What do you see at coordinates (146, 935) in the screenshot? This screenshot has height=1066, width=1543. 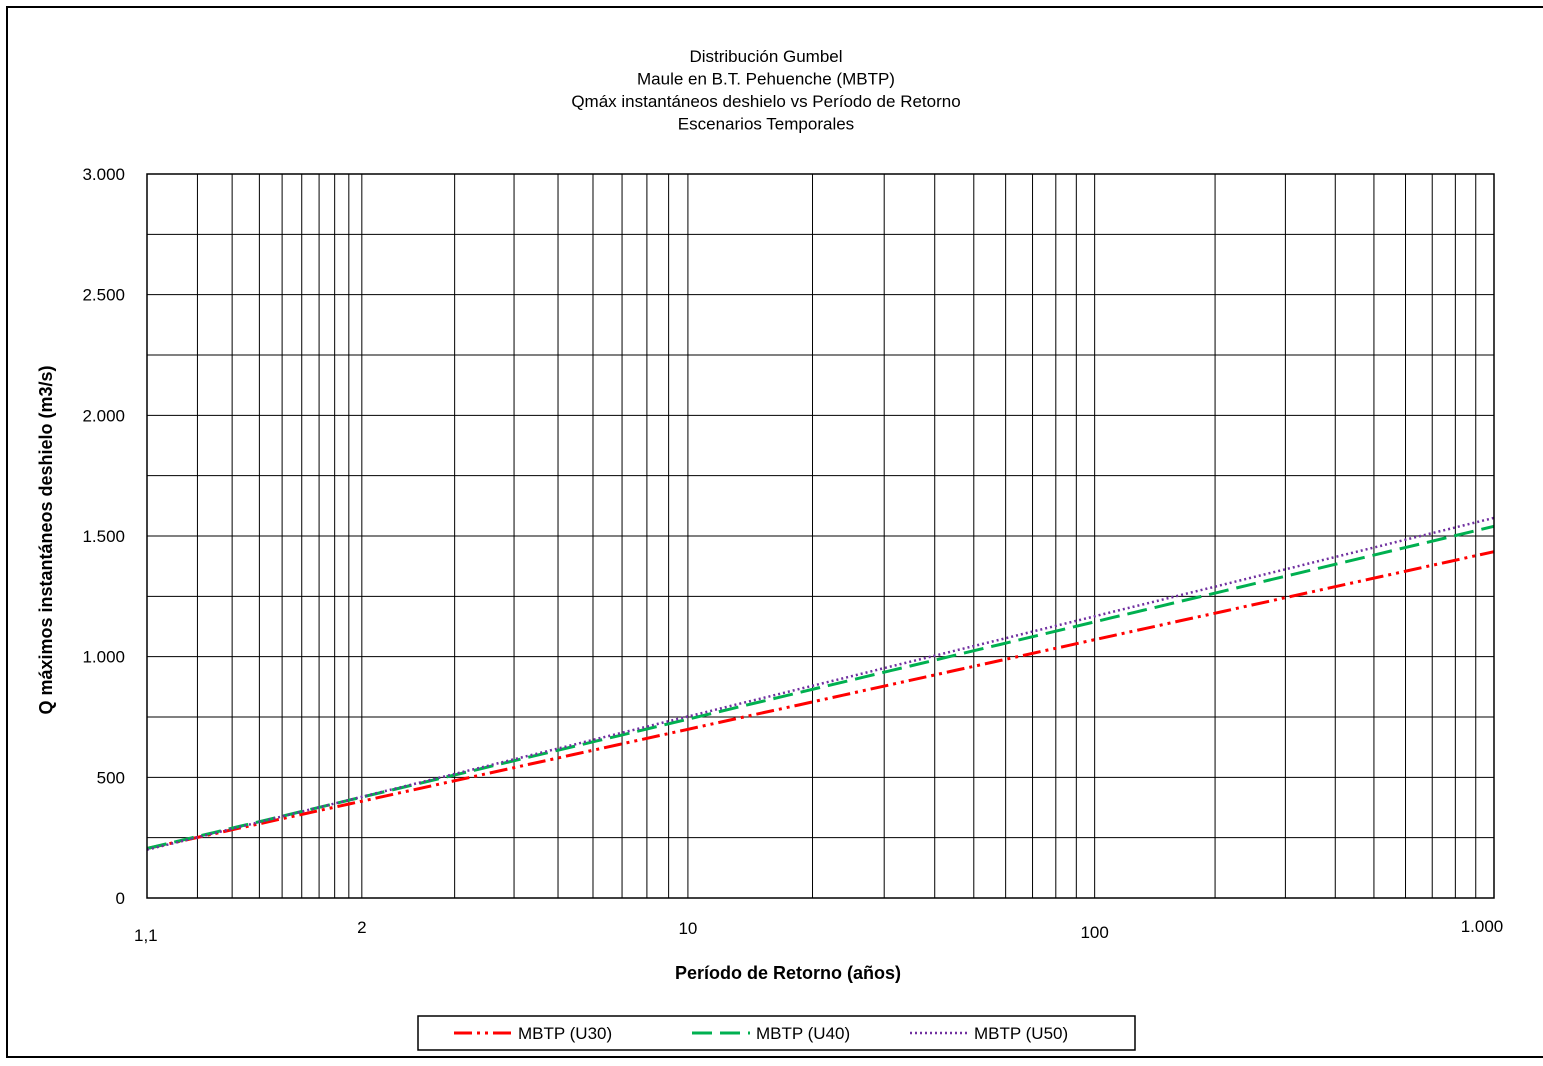 I see `x-tick-label: 1,1` at bounding box center [146, 935].